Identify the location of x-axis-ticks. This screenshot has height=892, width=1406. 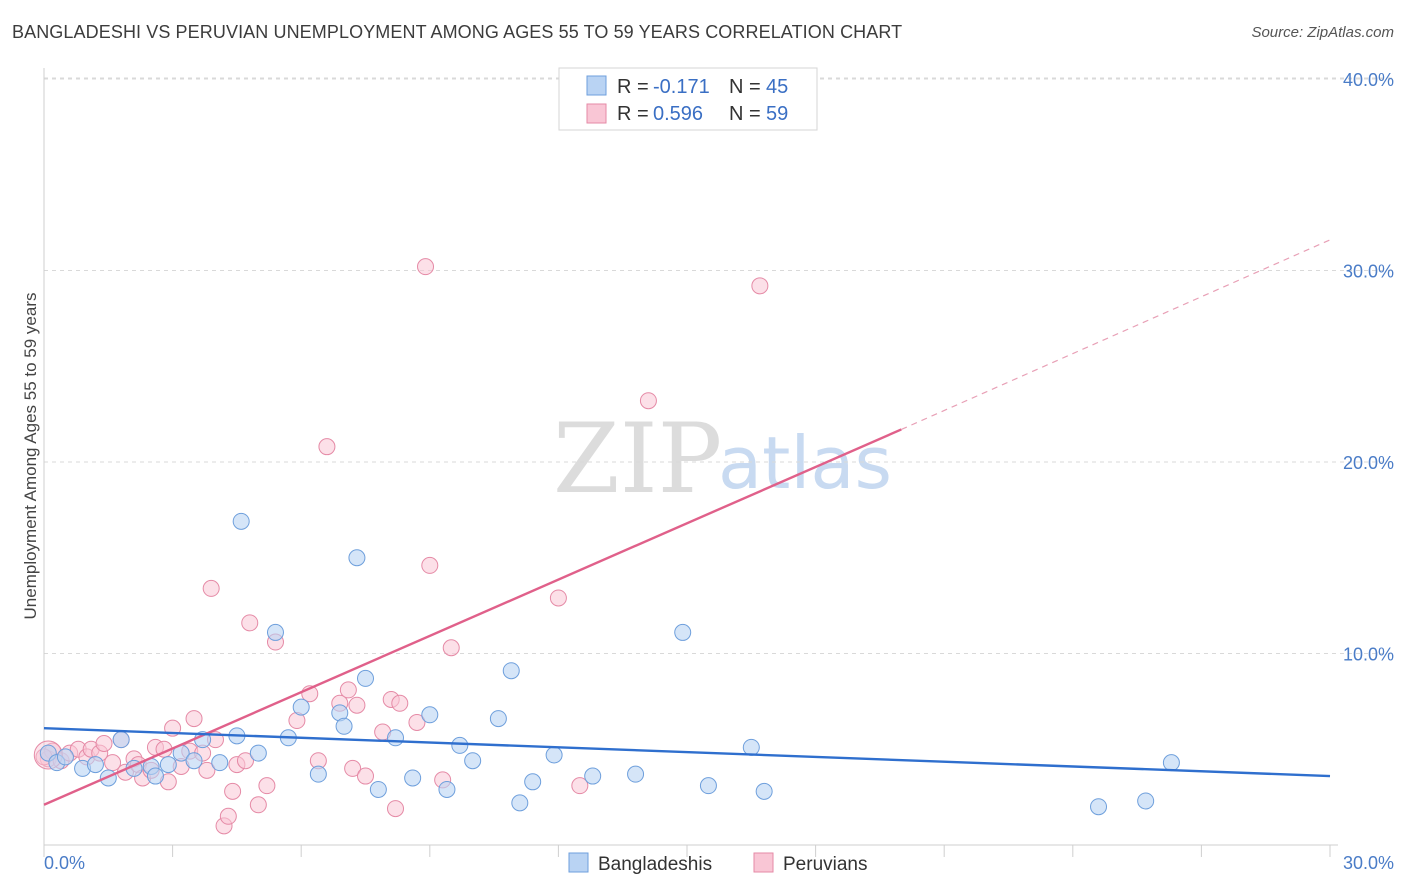
(687, 851).